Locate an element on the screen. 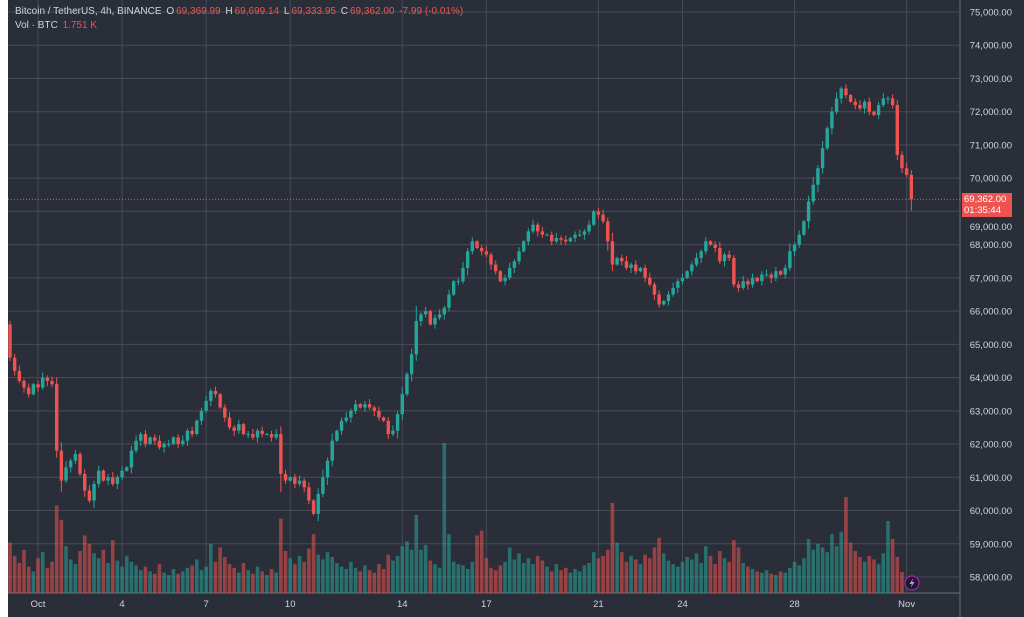  open-value: 69,369.99 is located at coordinates (198, 11).